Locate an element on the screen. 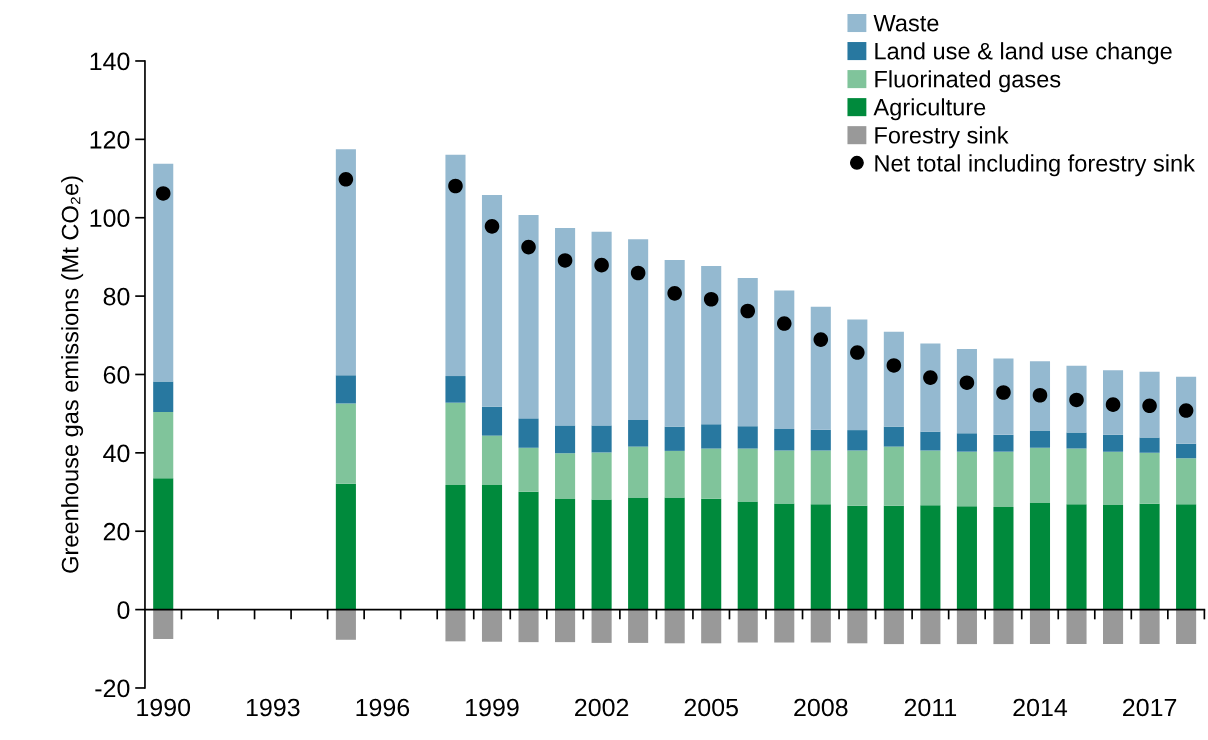  y-tick-label: 0 is located at coordinates (123, 610).